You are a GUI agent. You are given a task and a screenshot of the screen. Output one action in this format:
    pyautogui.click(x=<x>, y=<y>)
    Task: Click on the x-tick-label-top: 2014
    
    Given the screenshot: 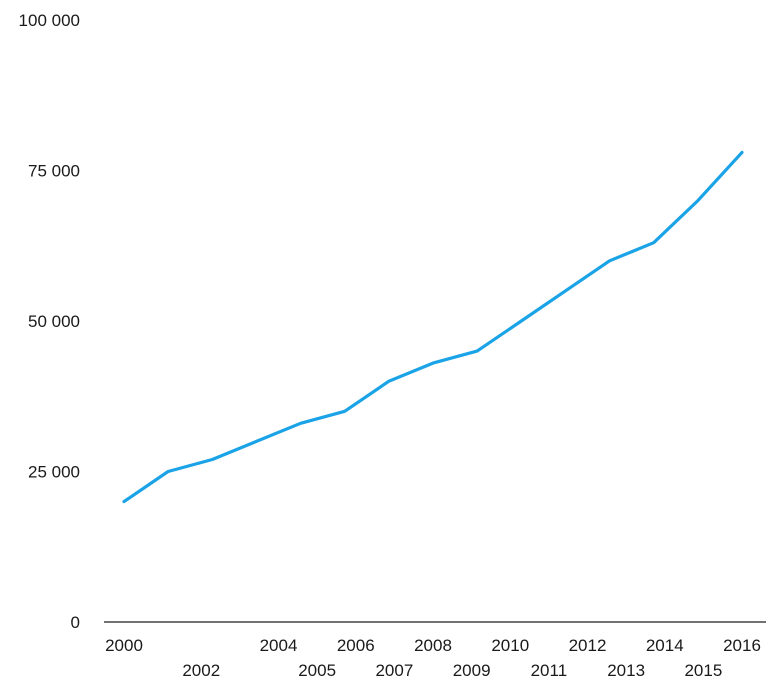 What is the action you would take?
    pyautogui.click(x=665, y=645)
    